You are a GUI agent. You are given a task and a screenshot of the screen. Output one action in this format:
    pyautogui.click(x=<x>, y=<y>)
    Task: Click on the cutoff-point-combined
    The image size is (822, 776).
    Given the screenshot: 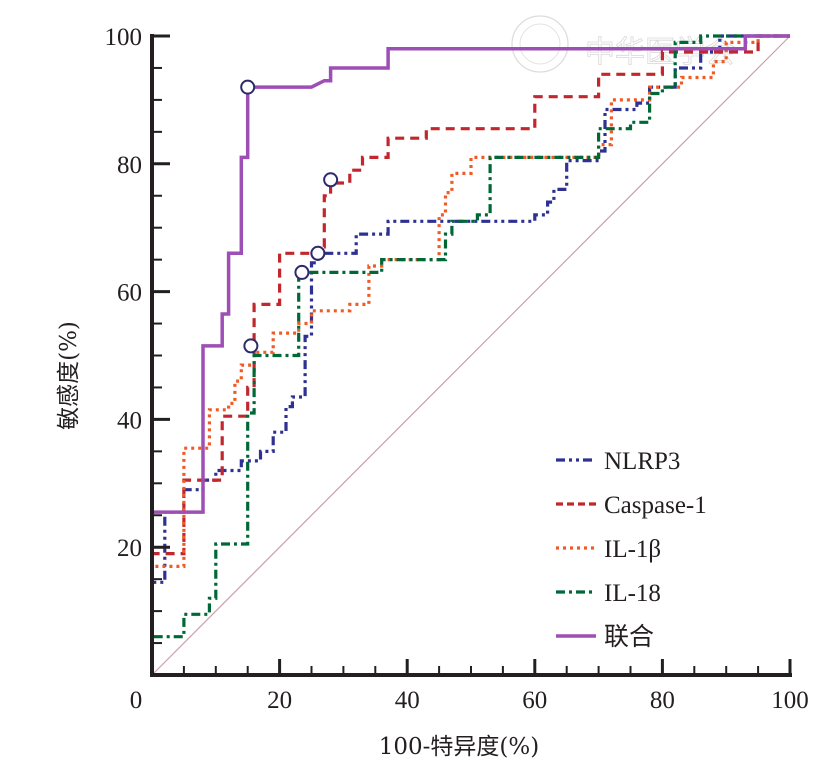 What is the action you would take?
    pyautogui.click(x=248, y=87)
    